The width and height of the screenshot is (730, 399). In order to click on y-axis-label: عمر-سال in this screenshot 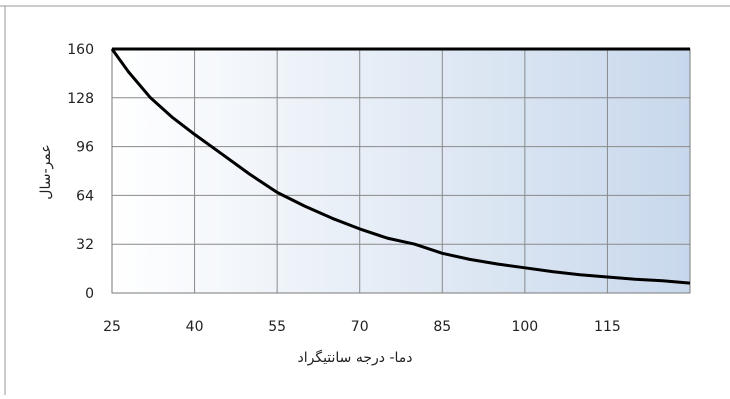, I will do `click(46, 171)`.